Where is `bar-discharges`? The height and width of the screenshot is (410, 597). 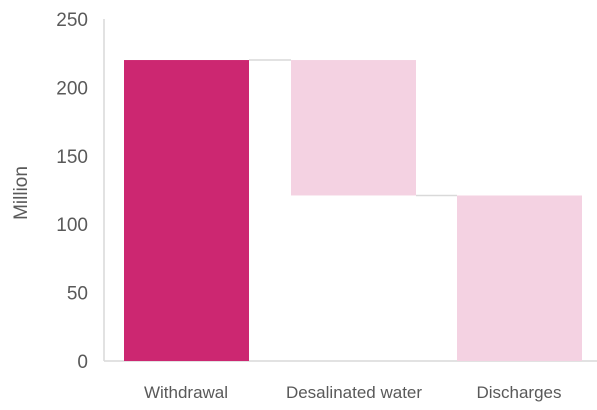
bar-discharges is located at coordinates (519, 278).